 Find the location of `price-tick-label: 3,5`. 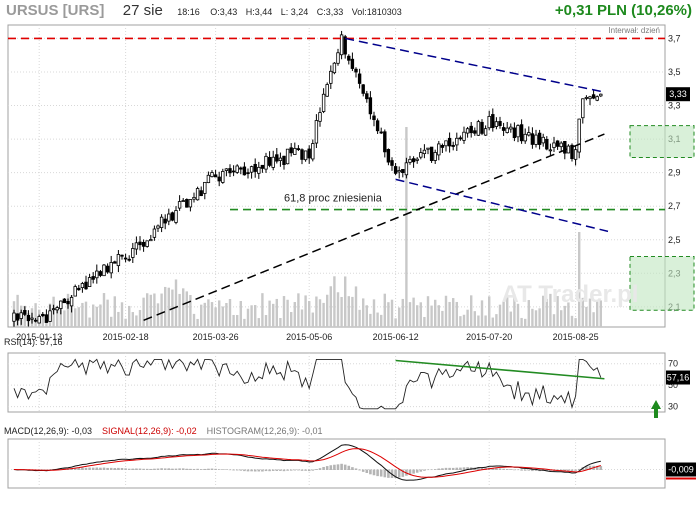

price-tick-label: 3,5 is located at coordinates (674, 72).